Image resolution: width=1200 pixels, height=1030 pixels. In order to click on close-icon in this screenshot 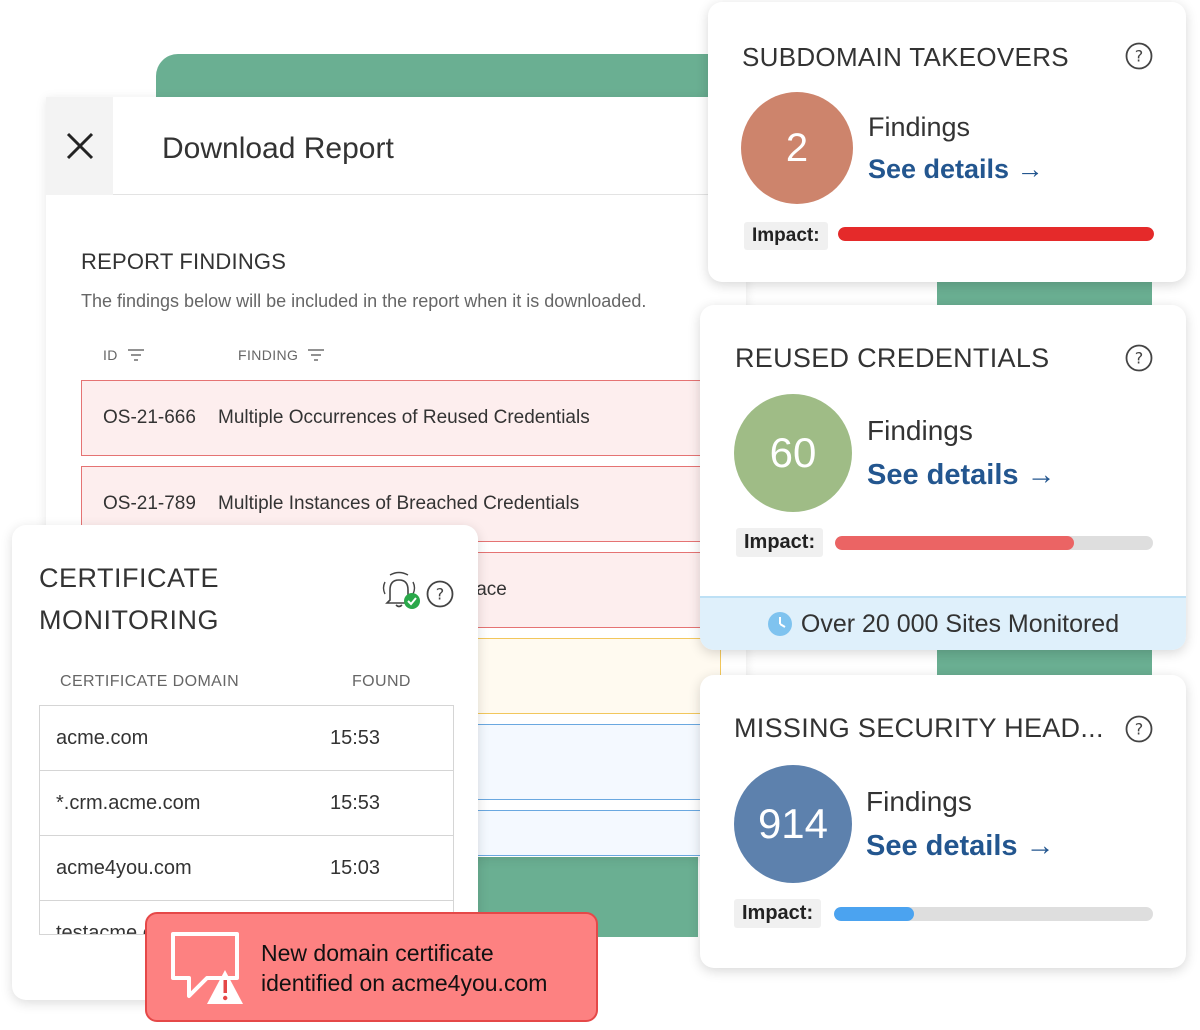, I will do `click(79, 146)`.